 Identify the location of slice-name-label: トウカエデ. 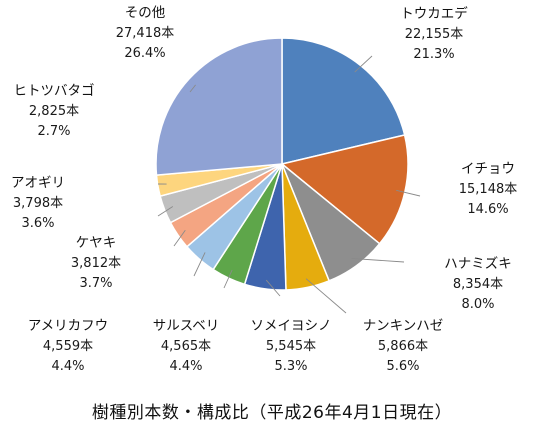
(434, 13).